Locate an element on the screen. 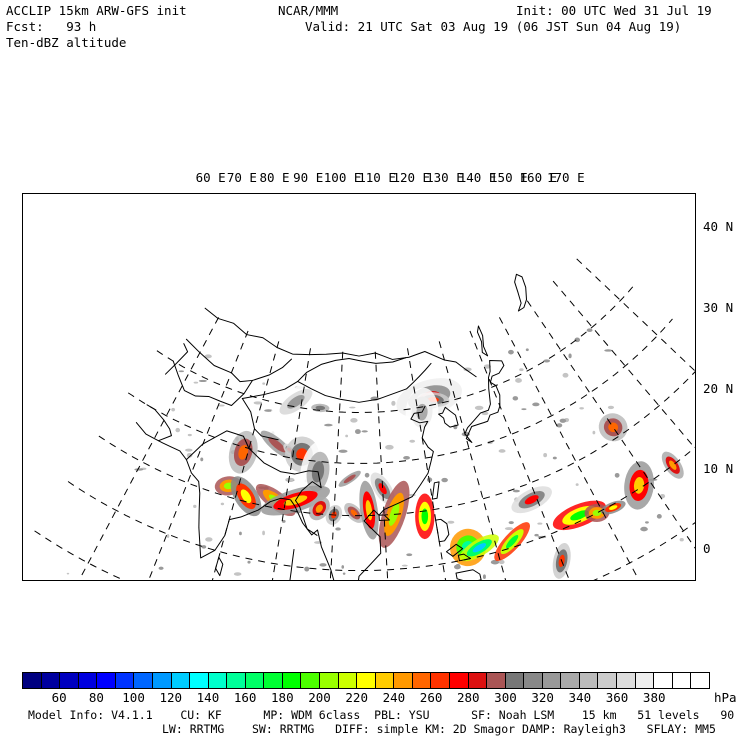  lon-tick-label: 120 E is located at coordinates (411, 177).